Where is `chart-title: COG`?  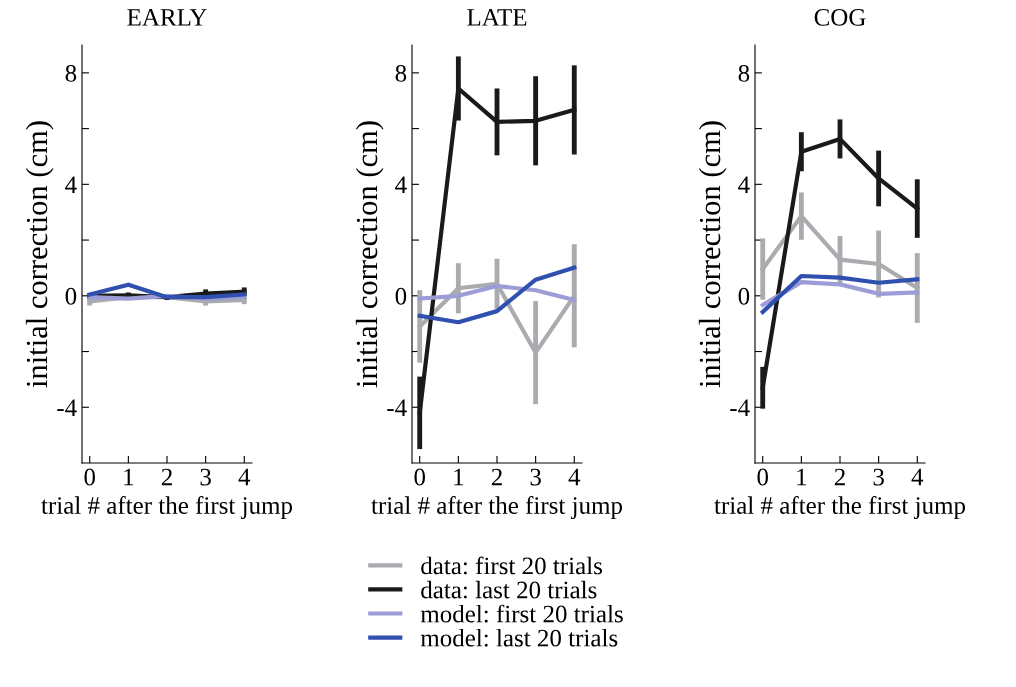 chart-title: COG is located at coordinates (840, 17).